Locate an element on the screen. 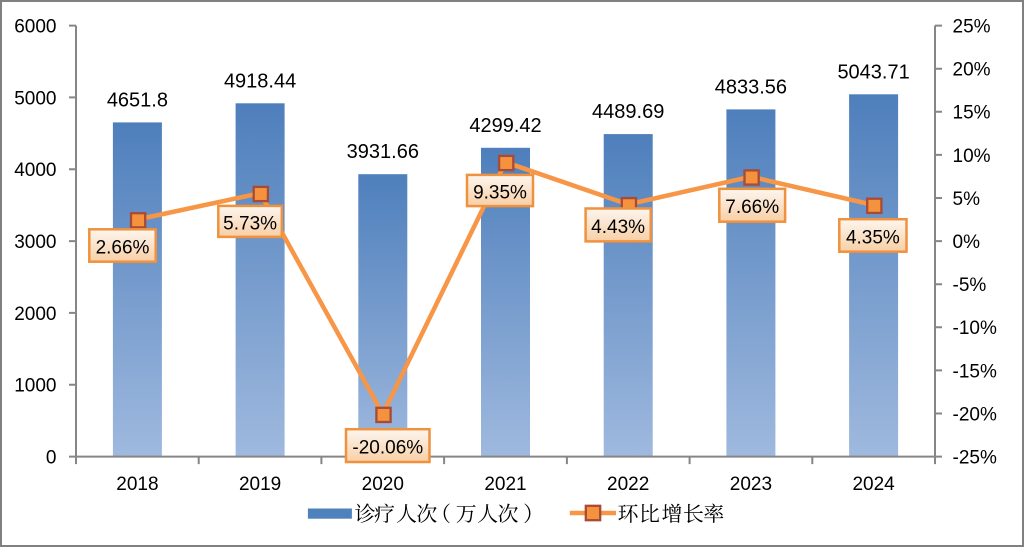  svg-text: 5.73% is located at coordinates (250, 223).